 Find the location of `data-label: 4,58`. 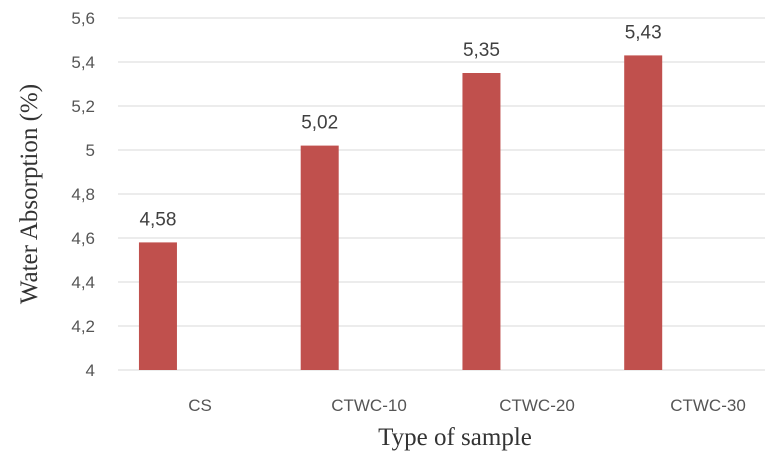

data-label: 4,58 is located at coordinates (157, 219).